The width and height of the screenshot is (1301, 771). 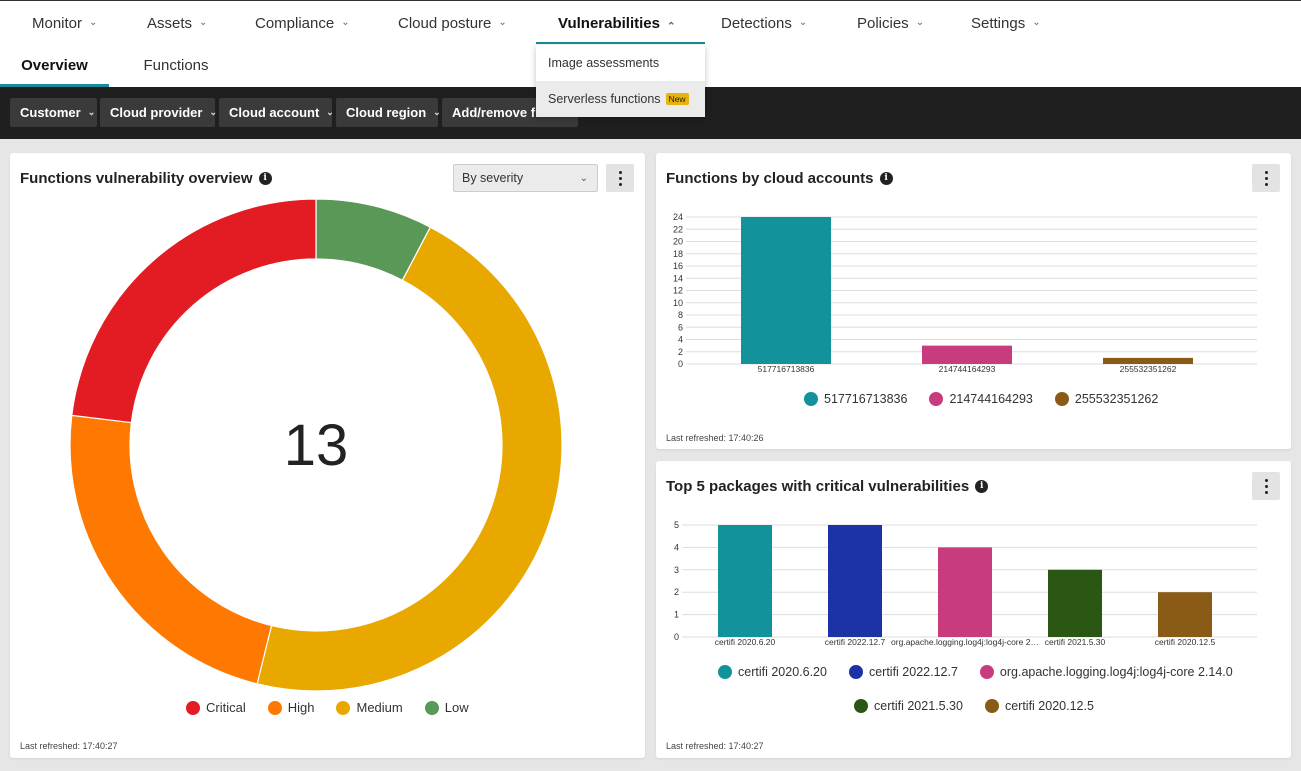 I want to click on nav-compliance: Compliance ⌄, so click(x=302, y=23).